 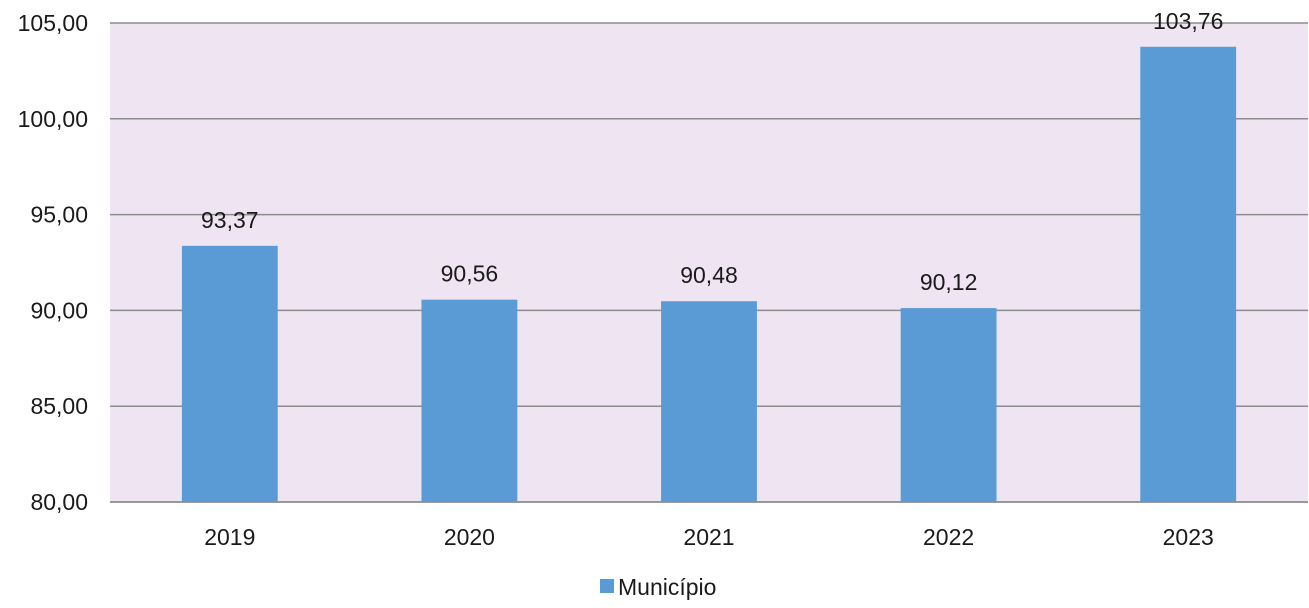 What do you see at coordinates (470, 274) in the screenshot?
I see `data-label: 90,56` at bounding box center [470, 274].